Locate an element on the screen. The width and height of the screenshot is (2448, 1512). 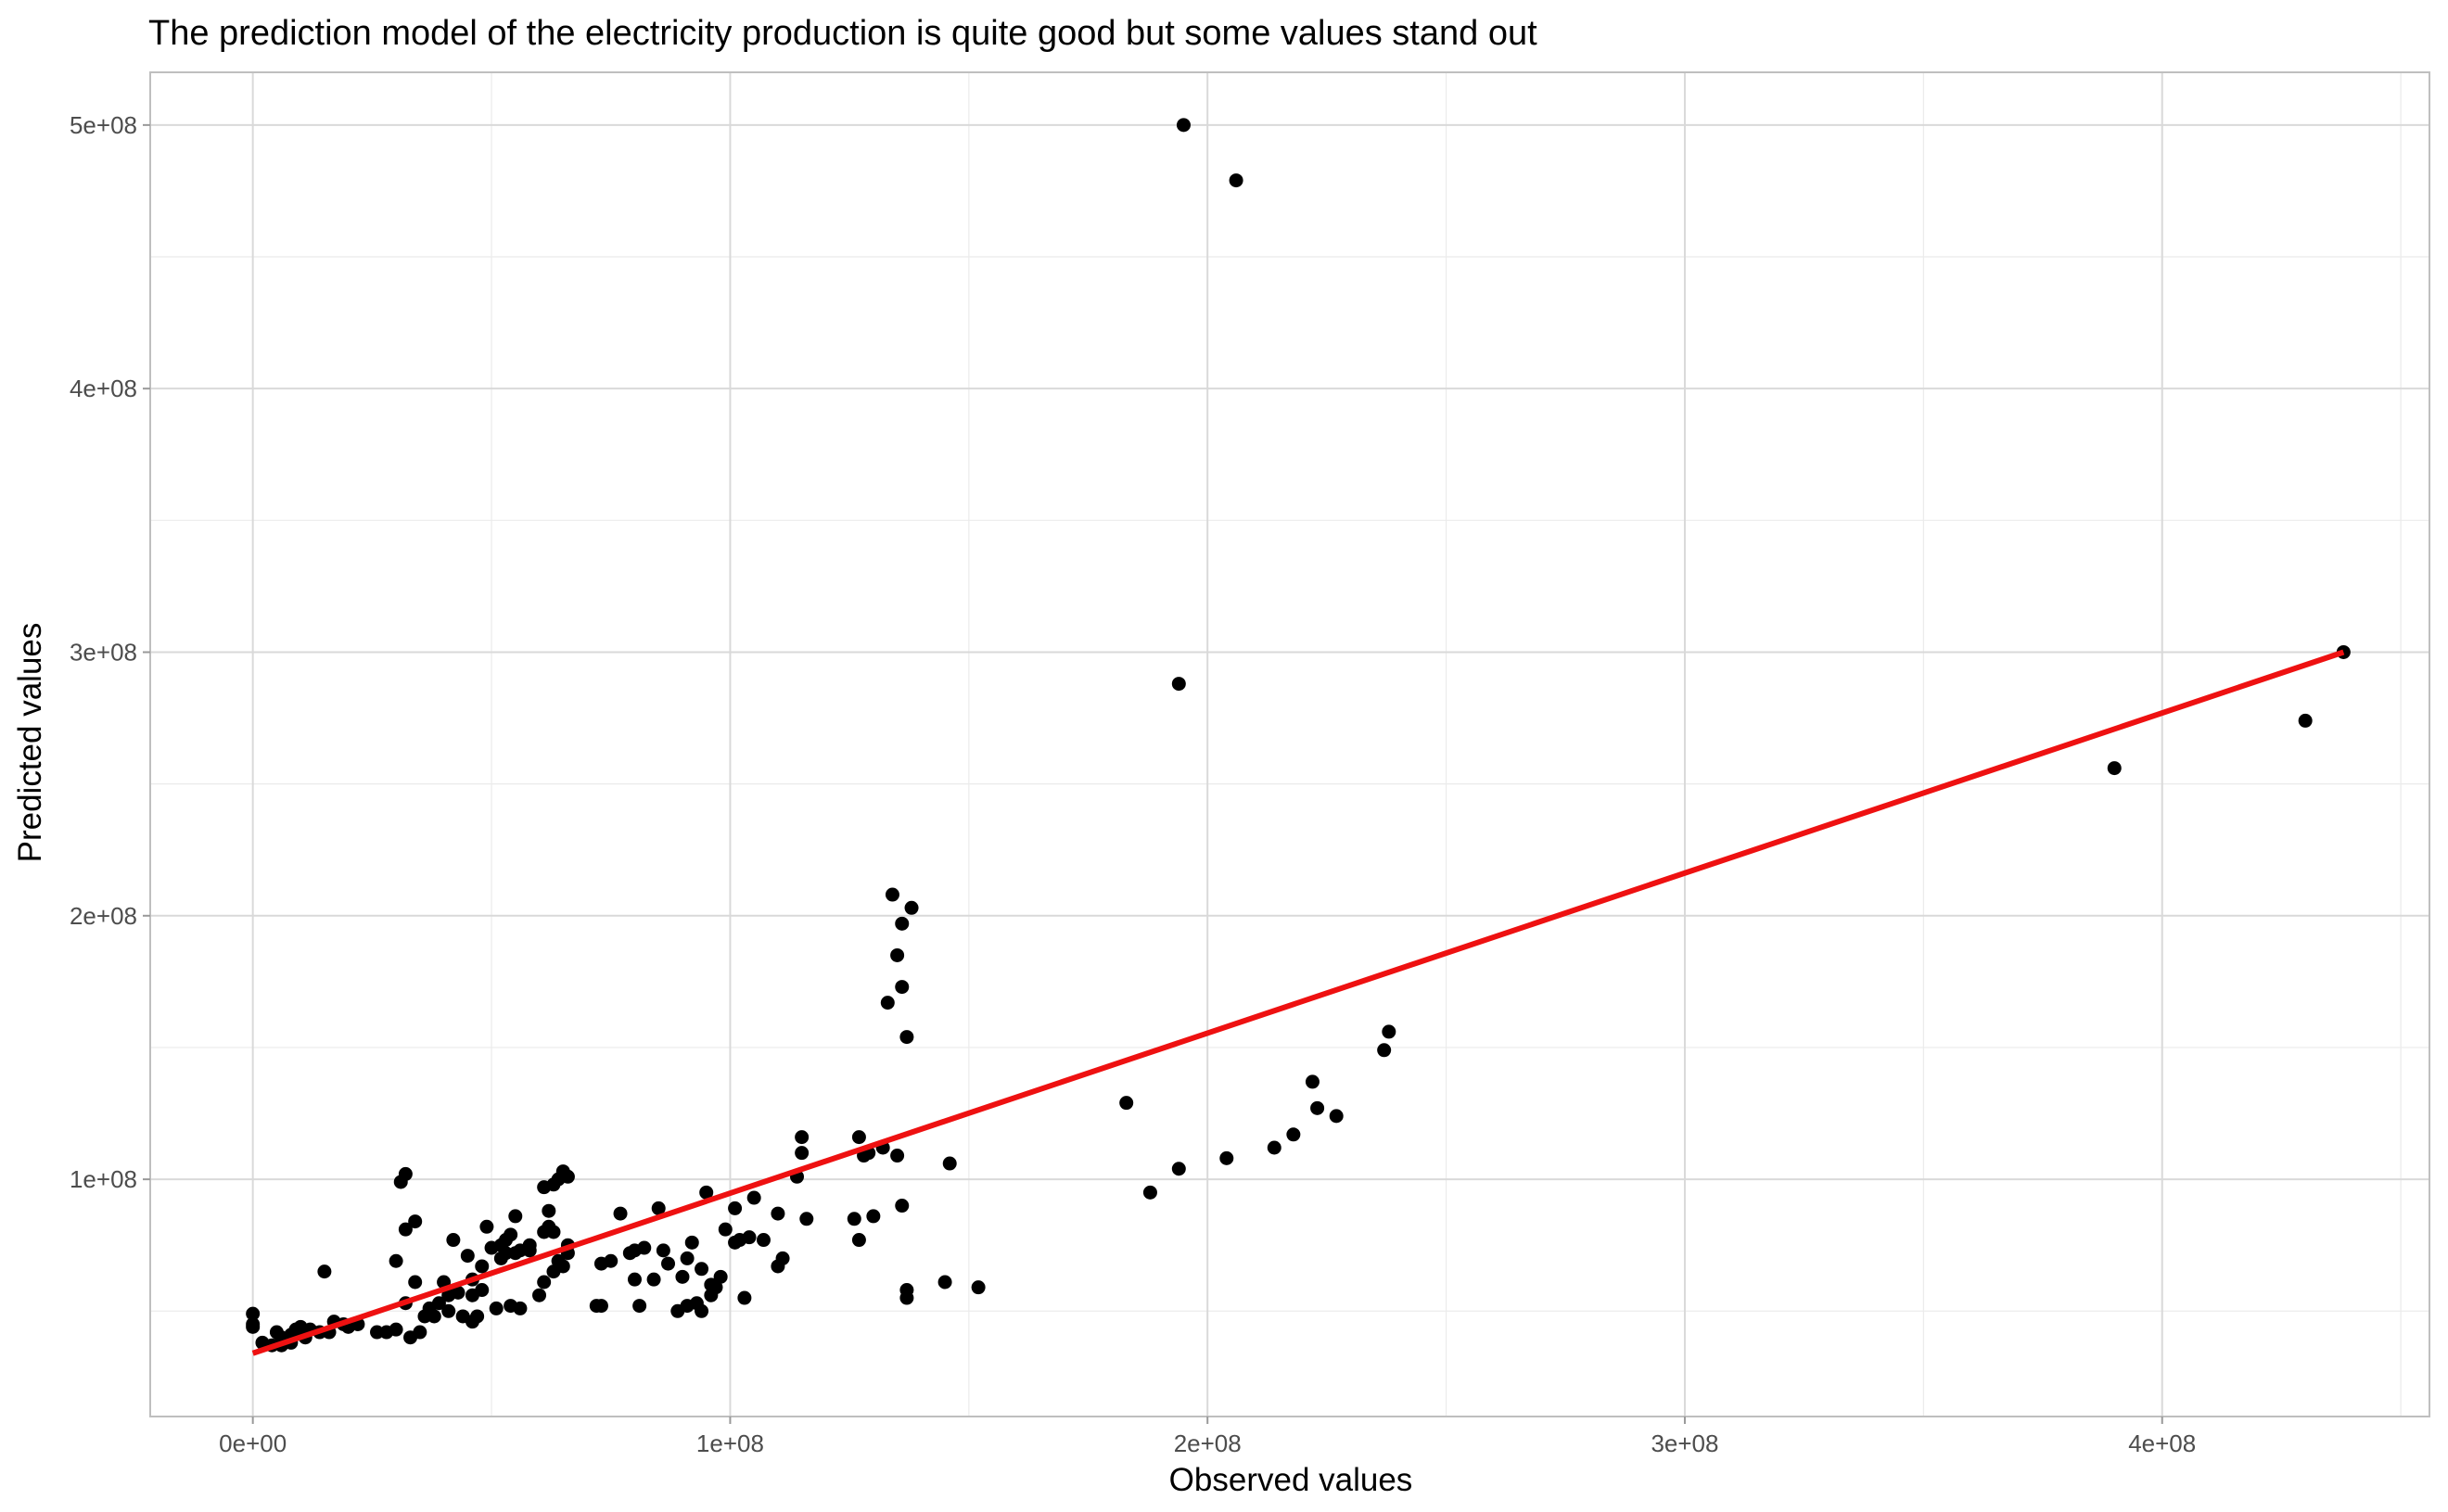
y-axis-ticks: 1e+08 2e+08 3e+08 4e+08 5e+08 is located at coordinates (110, 652).